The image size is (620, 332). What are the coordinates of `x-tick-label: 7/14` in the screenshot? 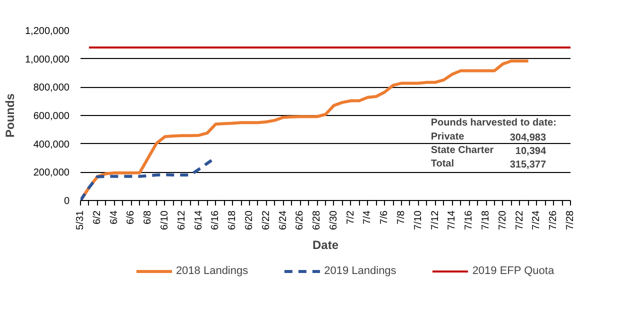 It's located at (452, 220).